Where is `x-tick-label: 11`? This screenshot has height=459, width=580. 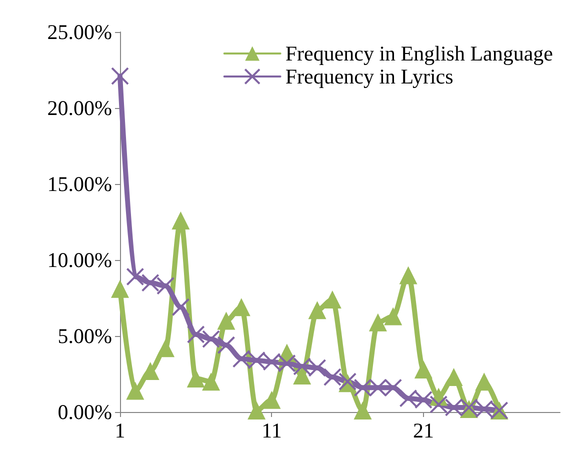
x-tick-label: 11 is located at coordinates (272, 430).